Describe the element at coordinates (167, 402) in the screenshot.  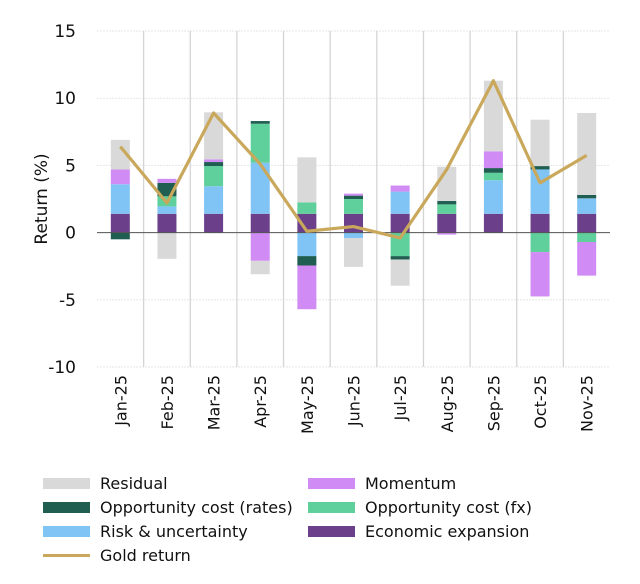
I see `x-tick-label: Feb-25` at that location.